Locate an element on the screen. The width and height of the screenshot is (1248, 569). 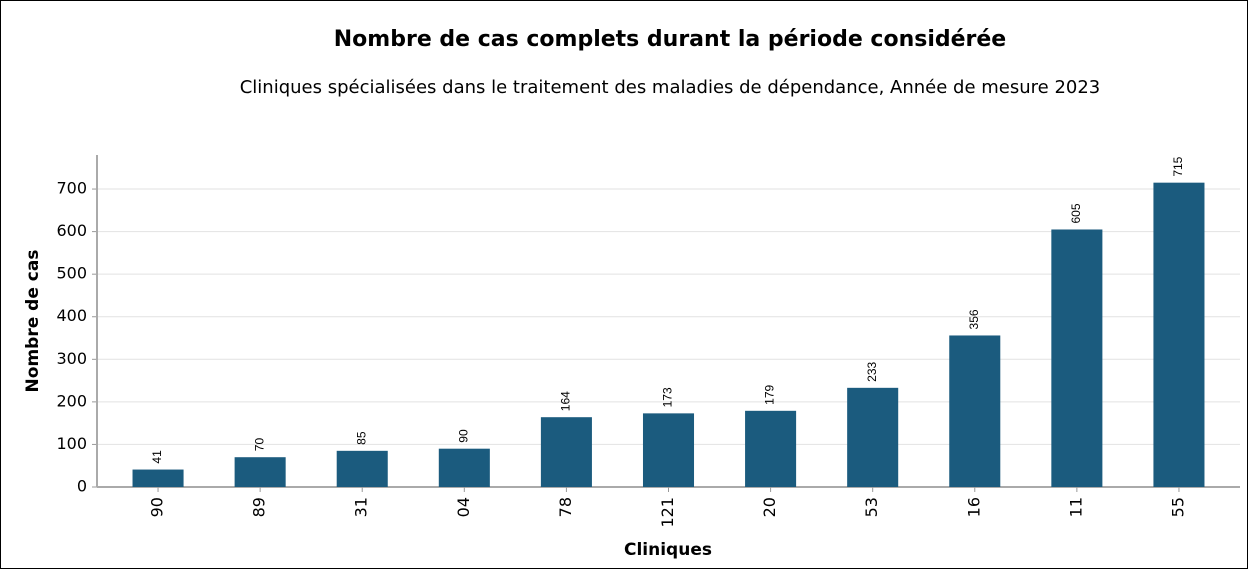
value-label: 179 is located at coordinates (770, 394).